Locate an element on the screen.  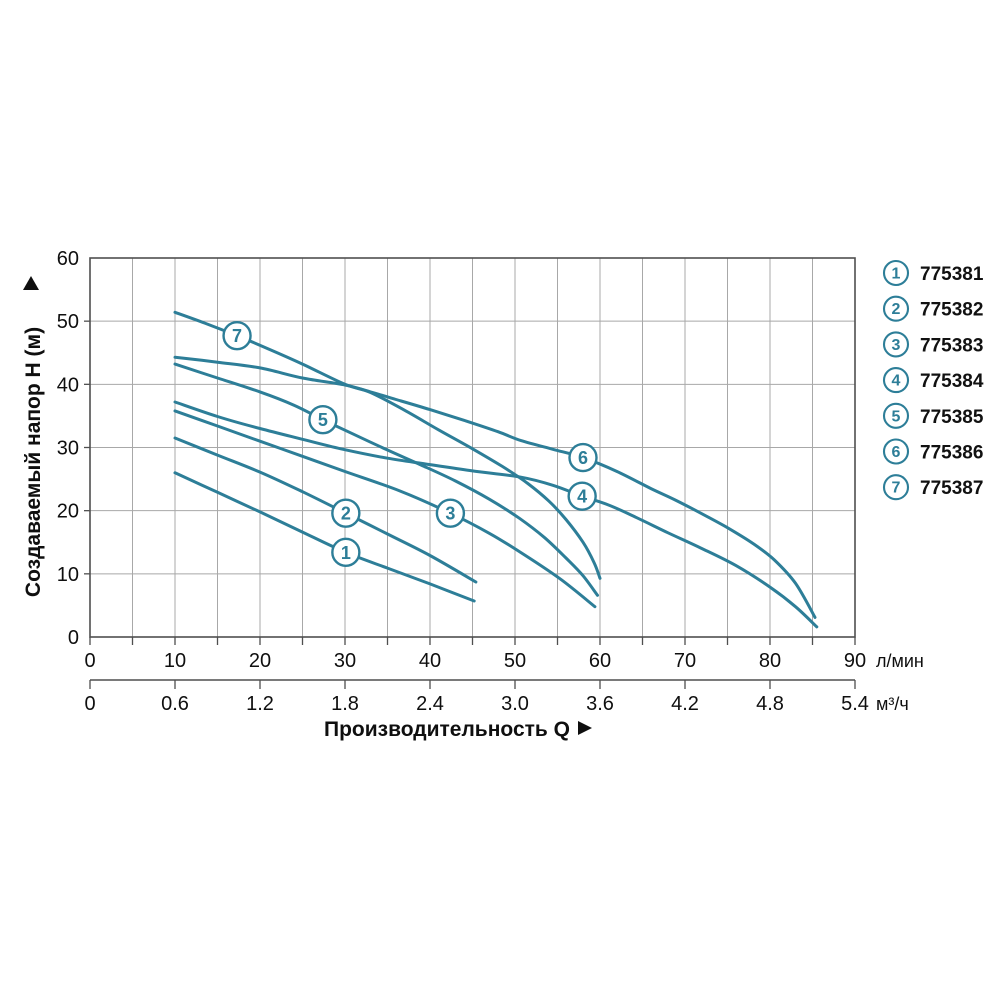
legend-item-775381: 1 775381 is located at coordinates (933, 273).